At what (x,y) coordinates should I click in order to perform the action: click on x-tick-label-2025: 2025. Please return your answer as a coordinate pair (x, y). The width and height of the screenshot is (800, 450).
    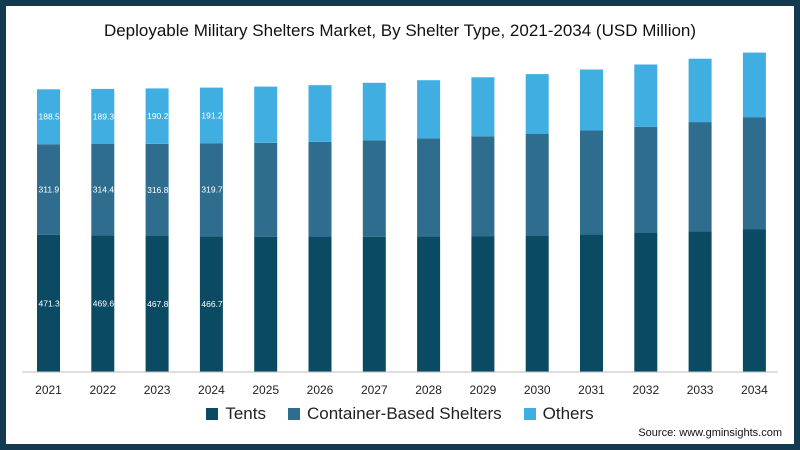
    Looking at the image, I should click on (265, 390).